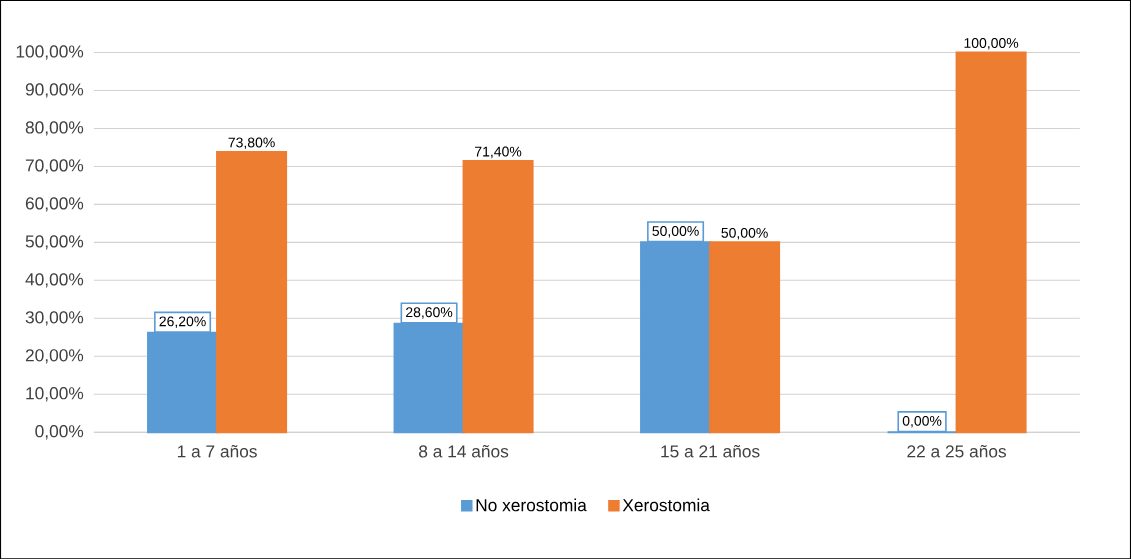 This screenshot has width=1131, height=559. I want to click on y-tick-label: 20,00%, so click(54, 356).